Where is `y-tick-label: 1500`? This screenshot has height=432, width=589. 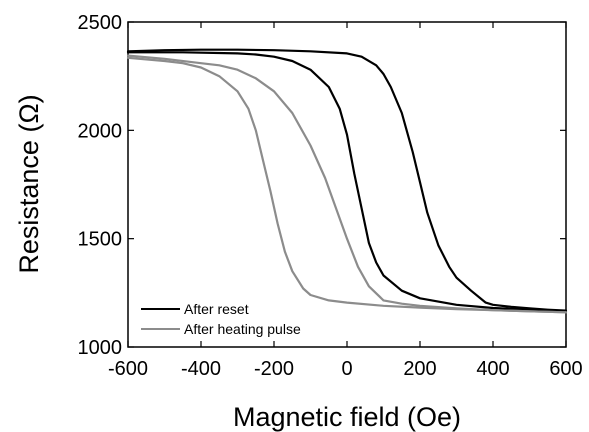
y-tick-label: 1500 is located at coordinates (100, 240).